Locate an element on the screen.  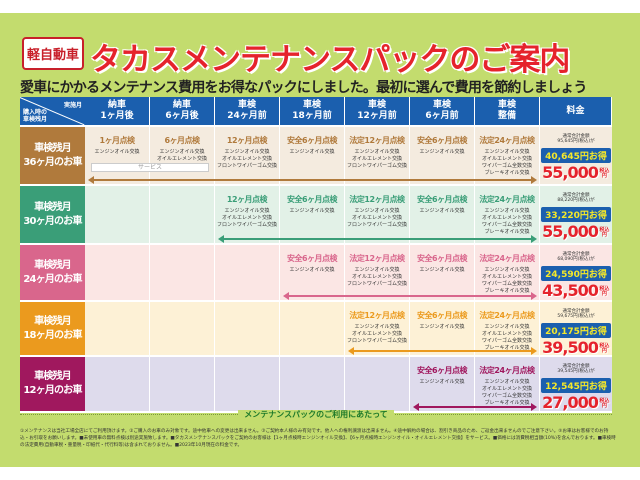
pack-price: 43,500税込円 is located at coordinates (576, 291).